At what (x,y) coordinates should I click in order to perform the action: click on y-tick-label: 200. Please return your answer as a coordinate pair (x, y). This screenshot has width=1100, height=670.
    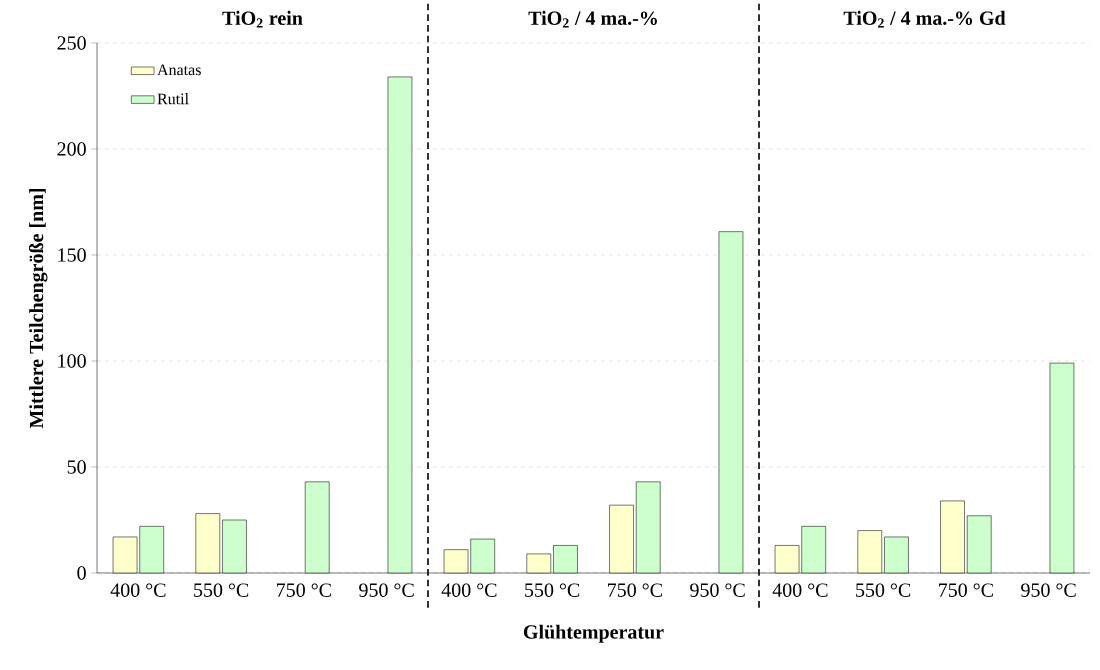
    Looking at the image, I should click on (71, 149).